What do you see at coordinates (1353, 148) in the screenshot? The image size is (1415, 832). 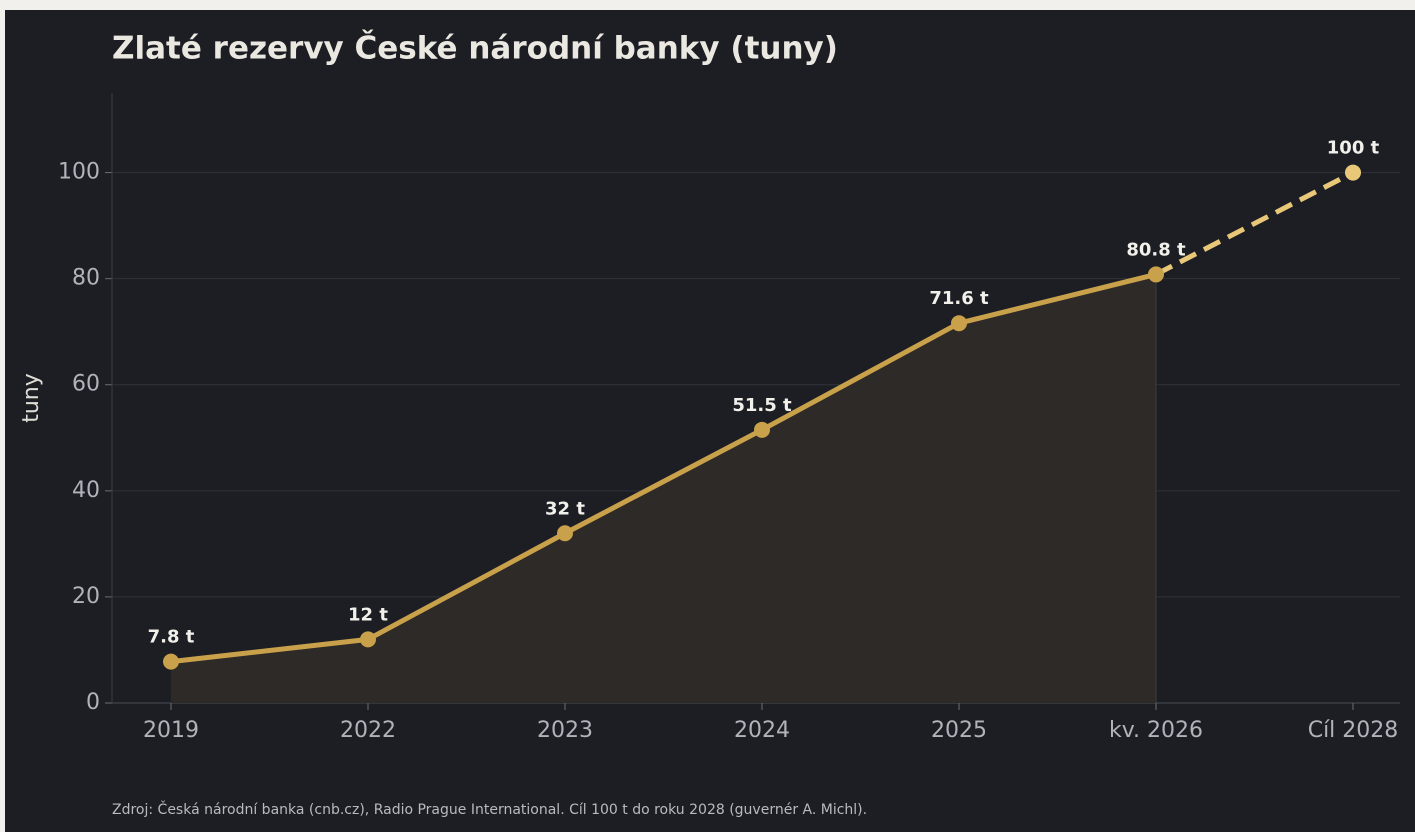 I see `data-label: 100 t` at bounding box center [1353, 148].